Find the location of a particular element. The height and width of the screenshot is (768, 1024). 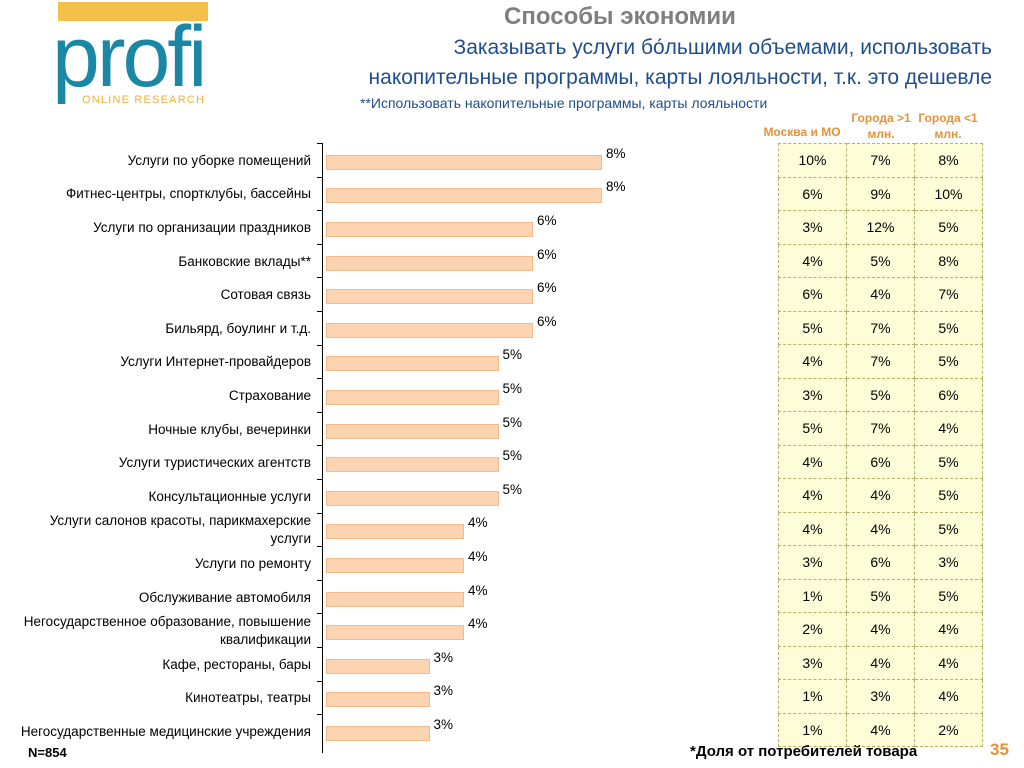

table-row: 6% 4% 7% is located at coordinates (880, 294).